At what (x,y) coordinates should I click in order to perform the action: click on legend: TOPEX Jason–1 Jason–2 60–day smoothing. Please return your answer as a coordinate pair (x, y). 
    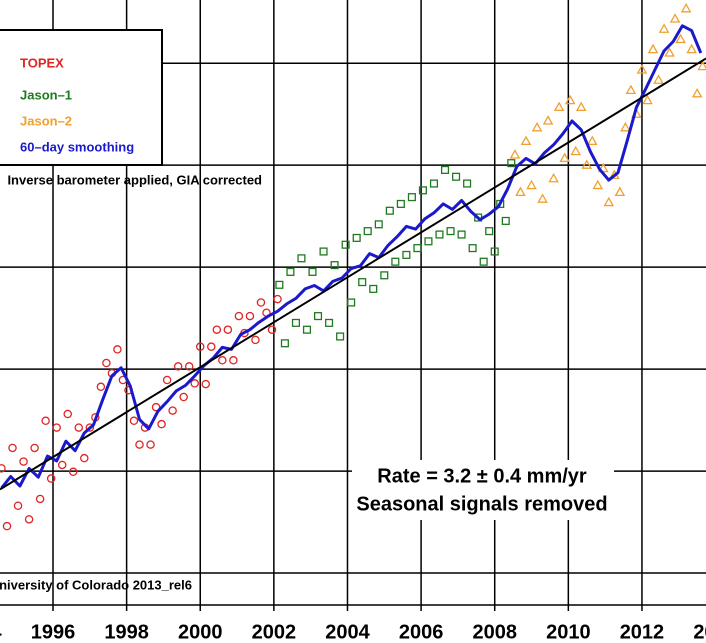
    Looking at the image, I should click on (77, 104).